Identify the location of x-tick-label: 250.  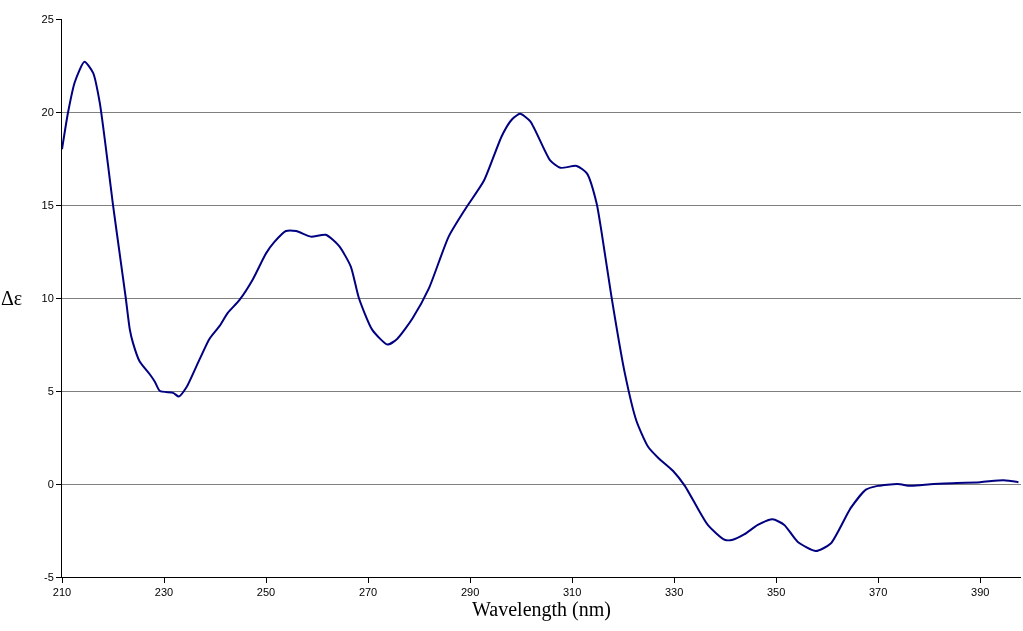
(266, 592).